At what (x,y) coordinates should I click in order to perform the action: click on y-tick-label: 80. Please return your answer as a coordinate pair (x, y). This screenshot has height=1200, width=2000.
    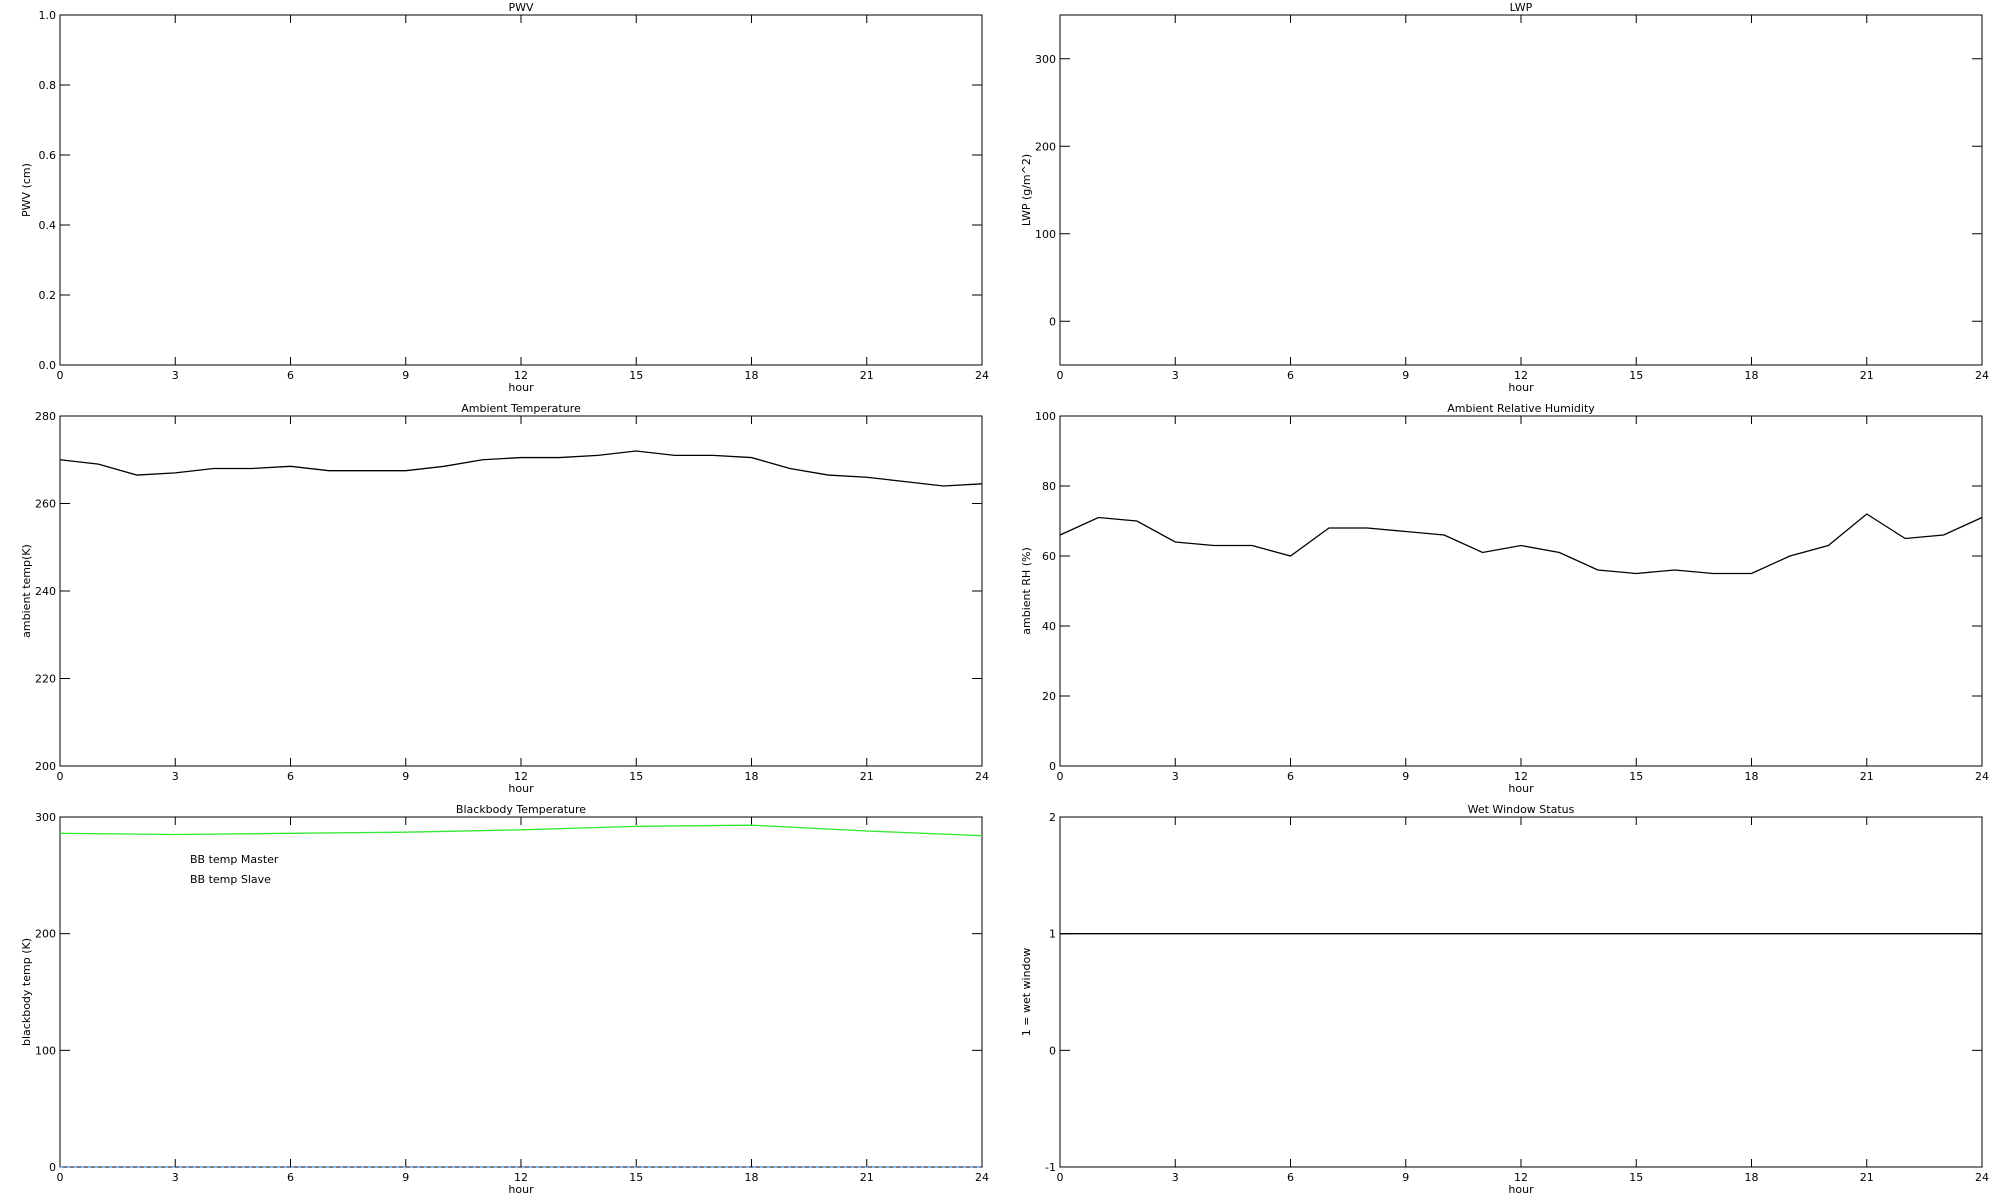
    Looking at the image, I should click on (1049, 486).